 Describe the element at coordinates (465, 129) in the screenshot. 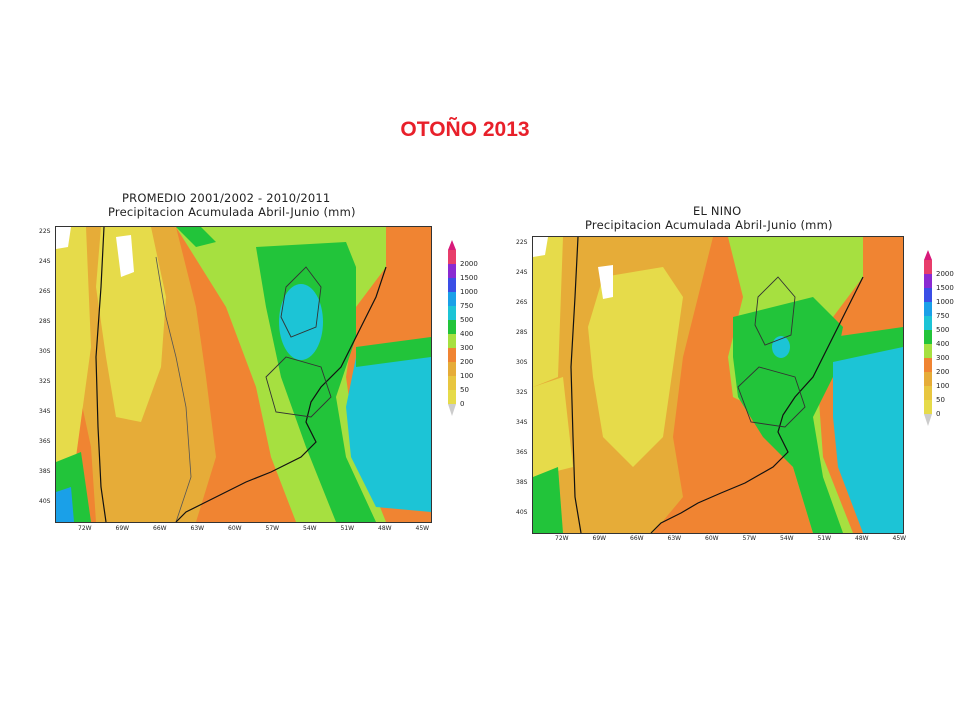

I see `page-title: OTOÑO 2013` at that location.